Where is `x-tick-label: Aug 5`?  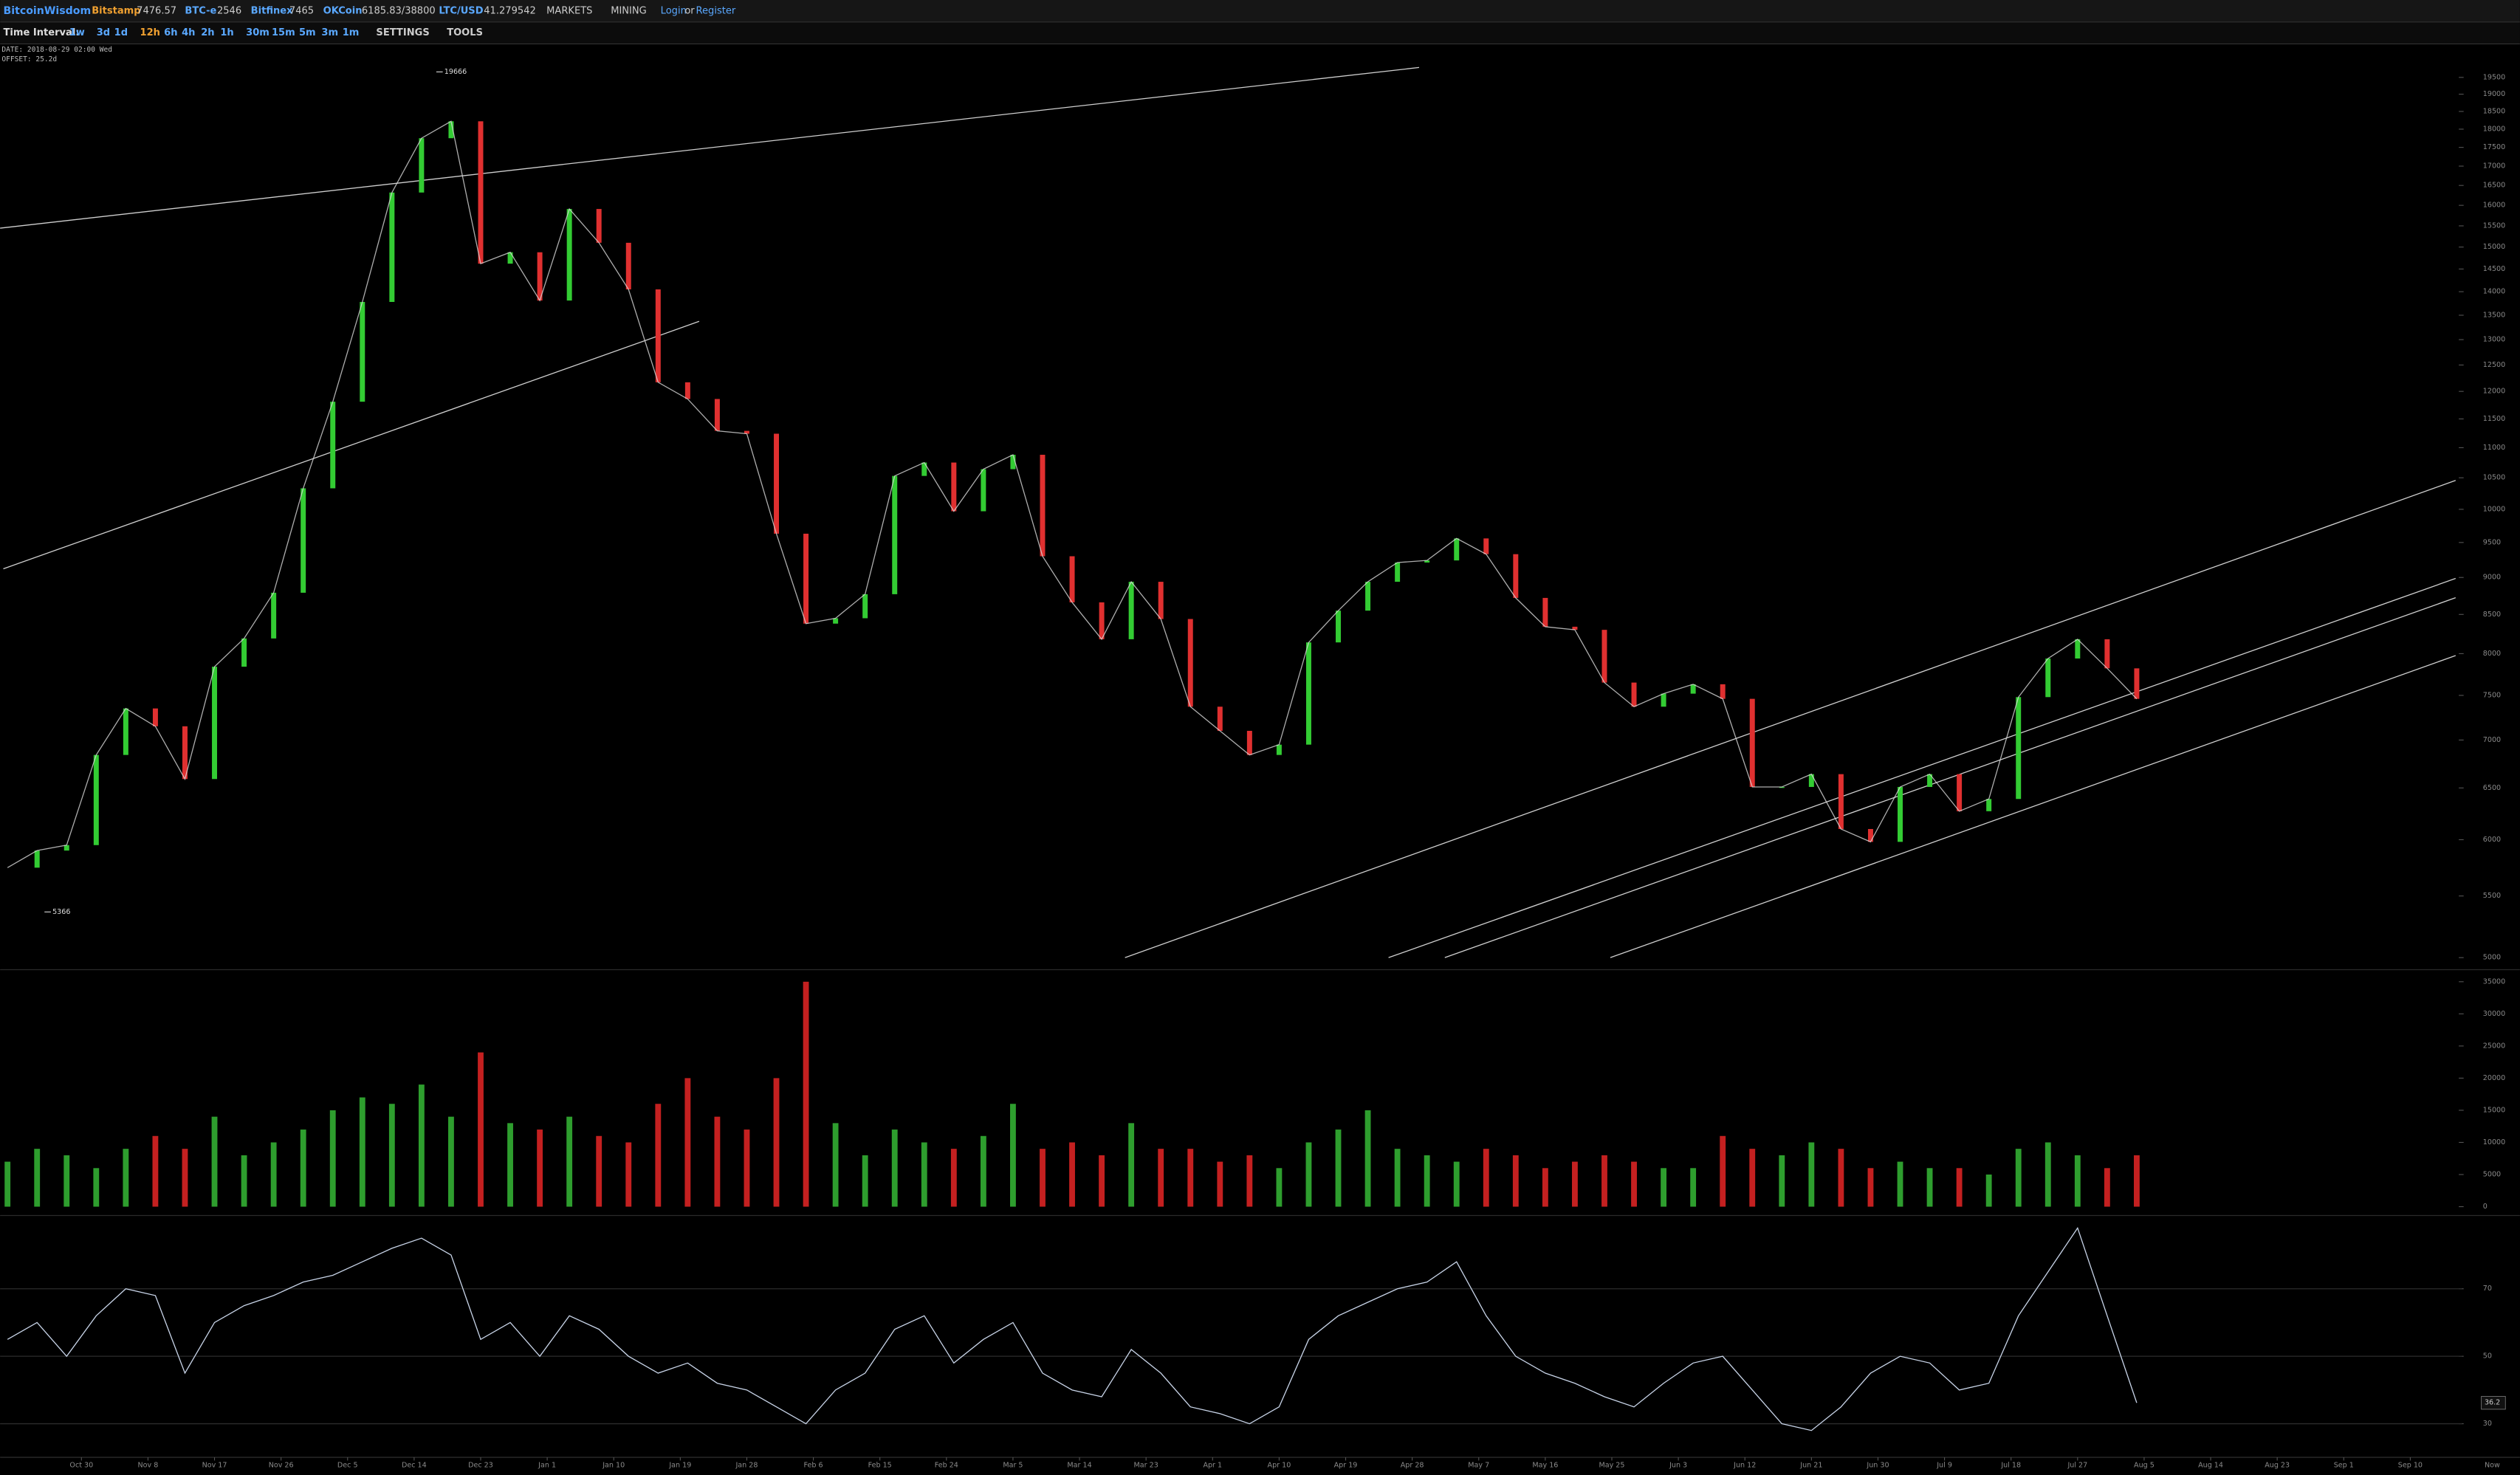 x-tick-label: Aug 5 is located at coordinates (2144, 1465).